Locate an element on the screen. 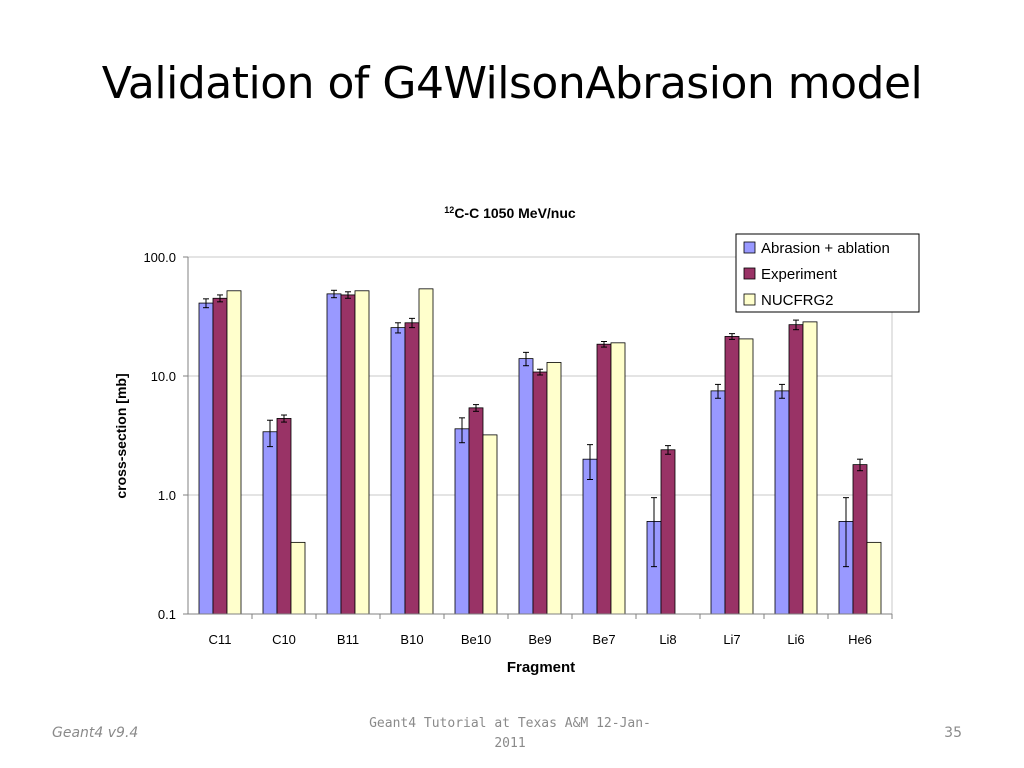  bar-experiment-be9 is located at coordinates (540, 493).